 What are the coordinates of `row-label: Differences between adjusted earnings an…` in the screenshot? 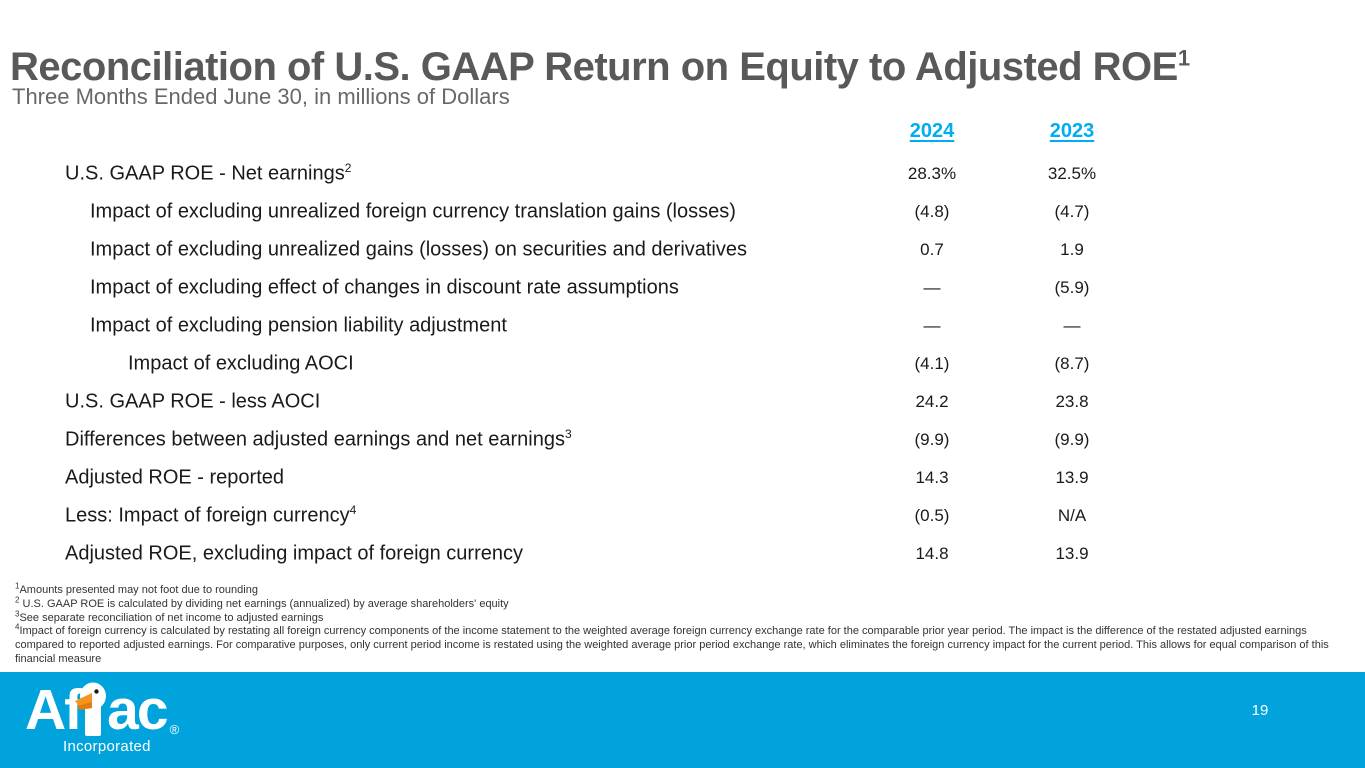 It's located at (318, 439).